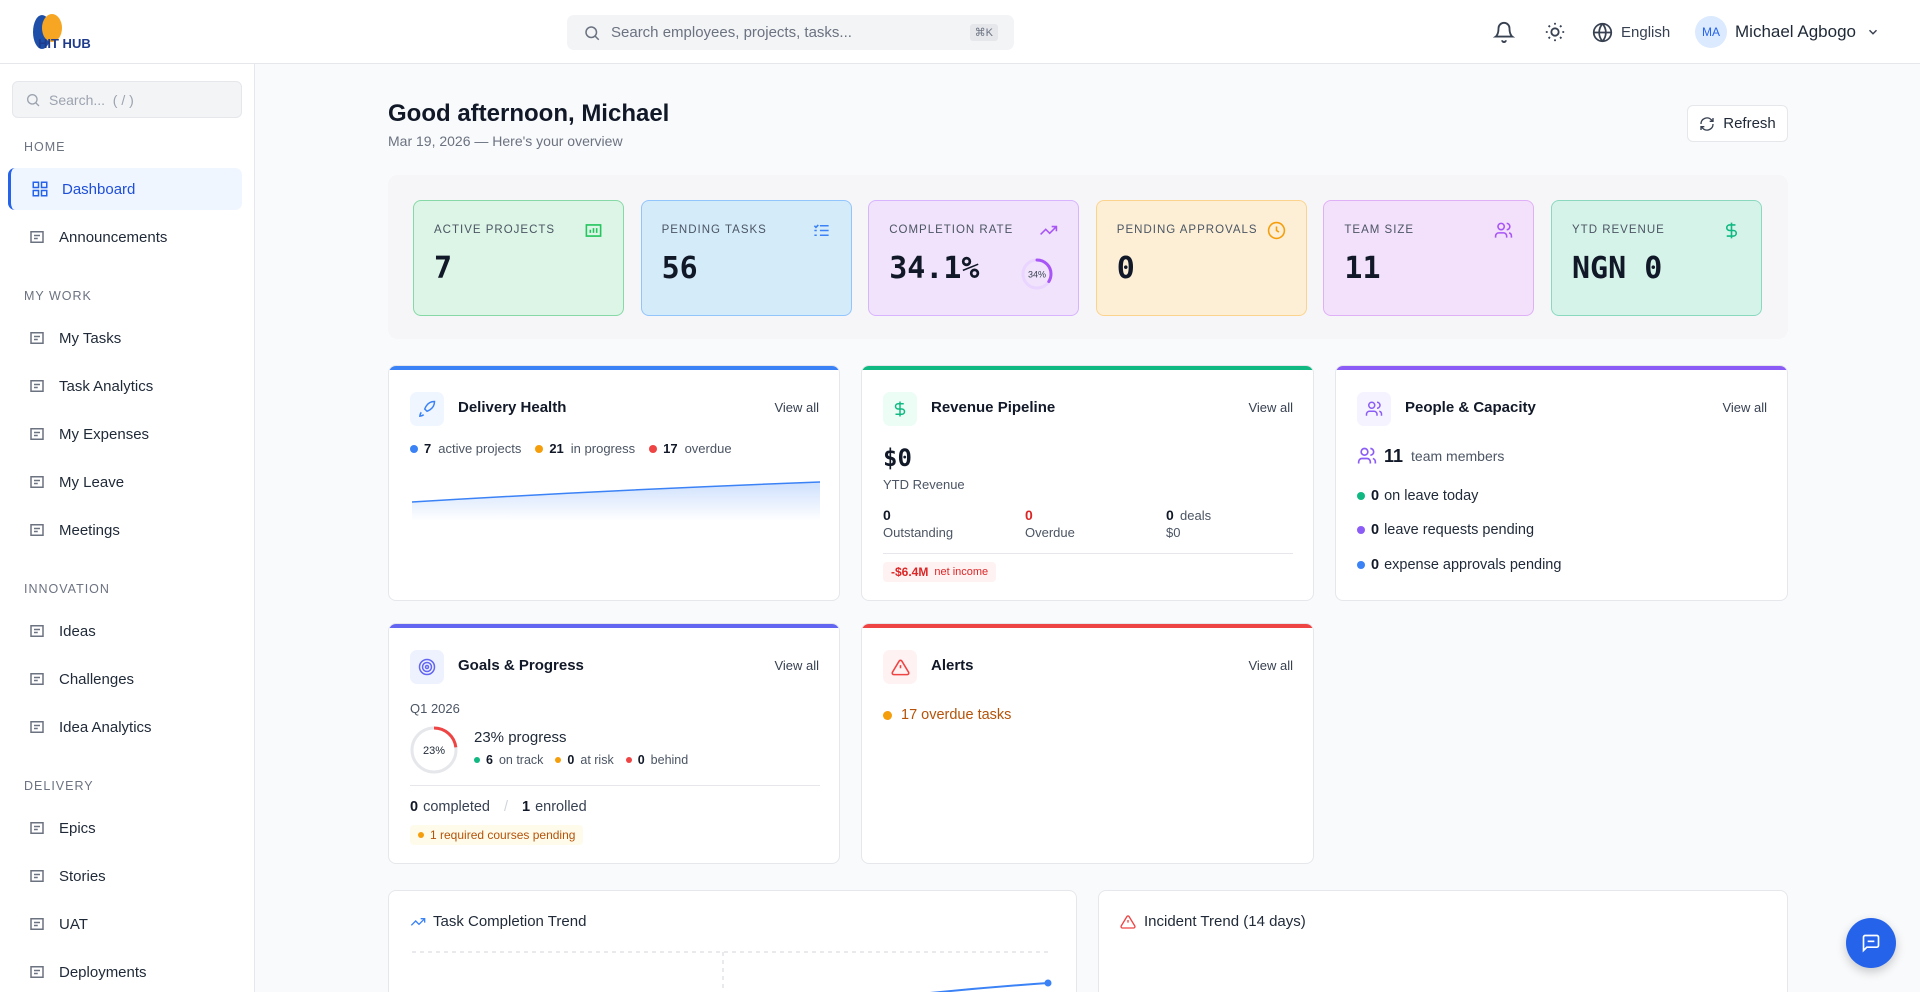 The height and width of the screenshot is (992, 1920). Describe the element at coordinates (1871, 943) in the screenshot. I see `chat-button` at that location.